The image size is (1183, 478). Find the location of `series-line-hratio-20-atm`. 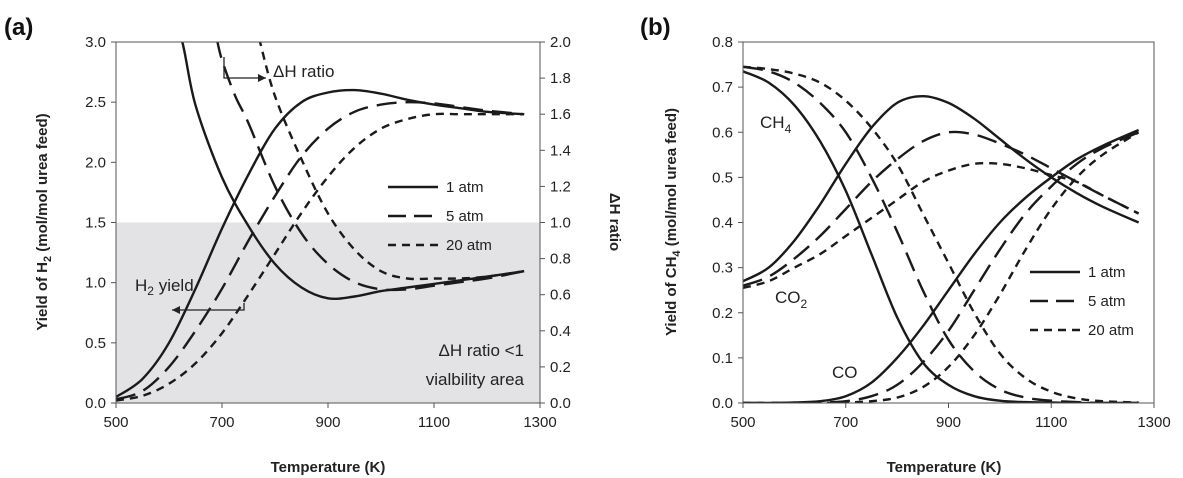

series-line-hratio-20-atm is located at coordinates (391, 161).